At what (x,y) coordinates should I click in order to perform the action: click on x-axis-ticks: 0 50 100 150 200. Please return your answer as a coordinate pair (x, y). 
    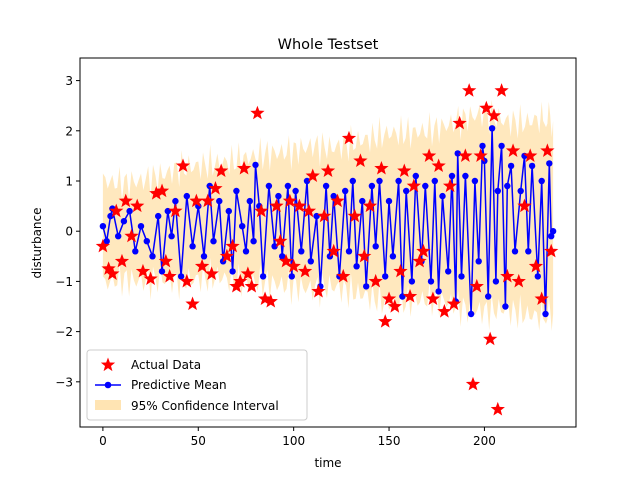
    Looking at the image, I should click on (297, 437).